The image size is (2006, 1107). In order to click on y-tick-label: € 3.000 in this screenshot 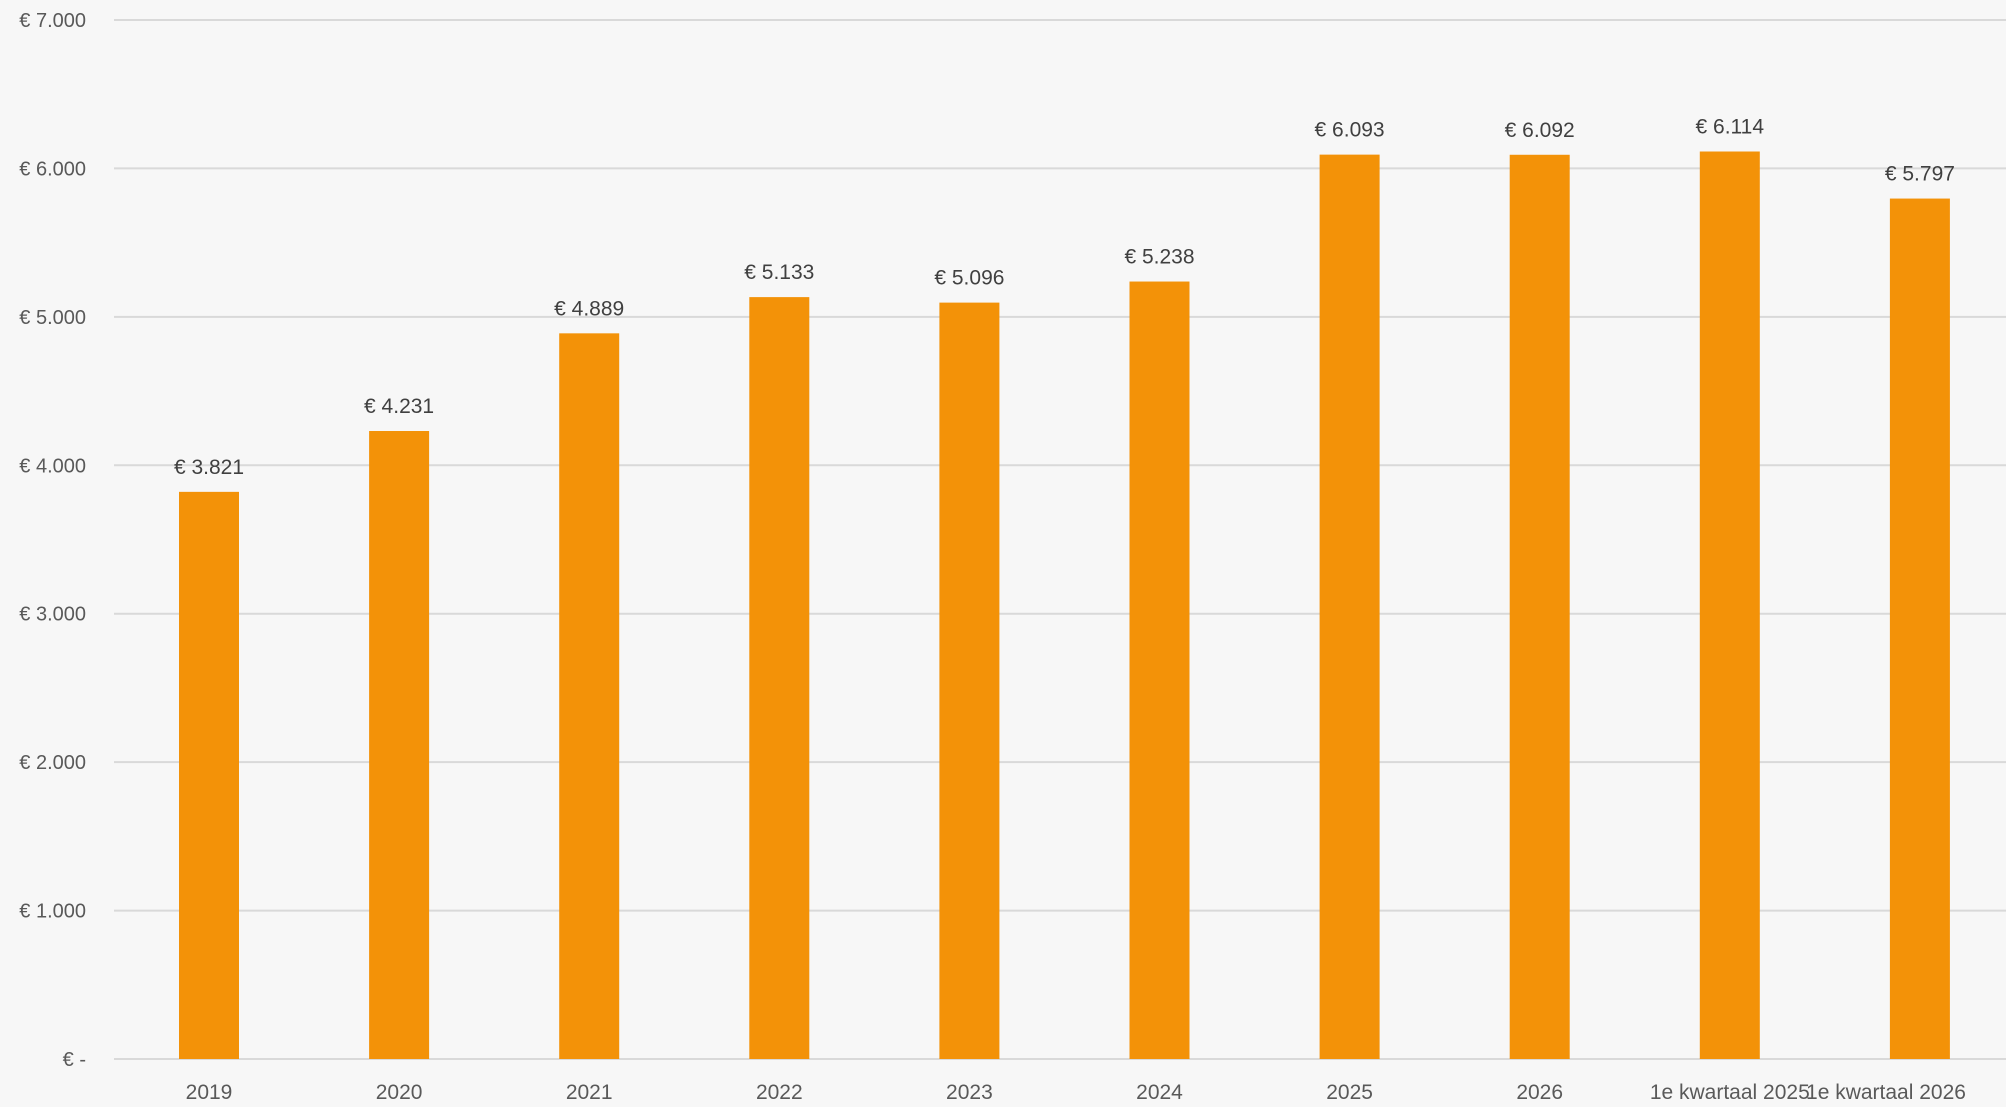, I will do `click(52, 615)`.